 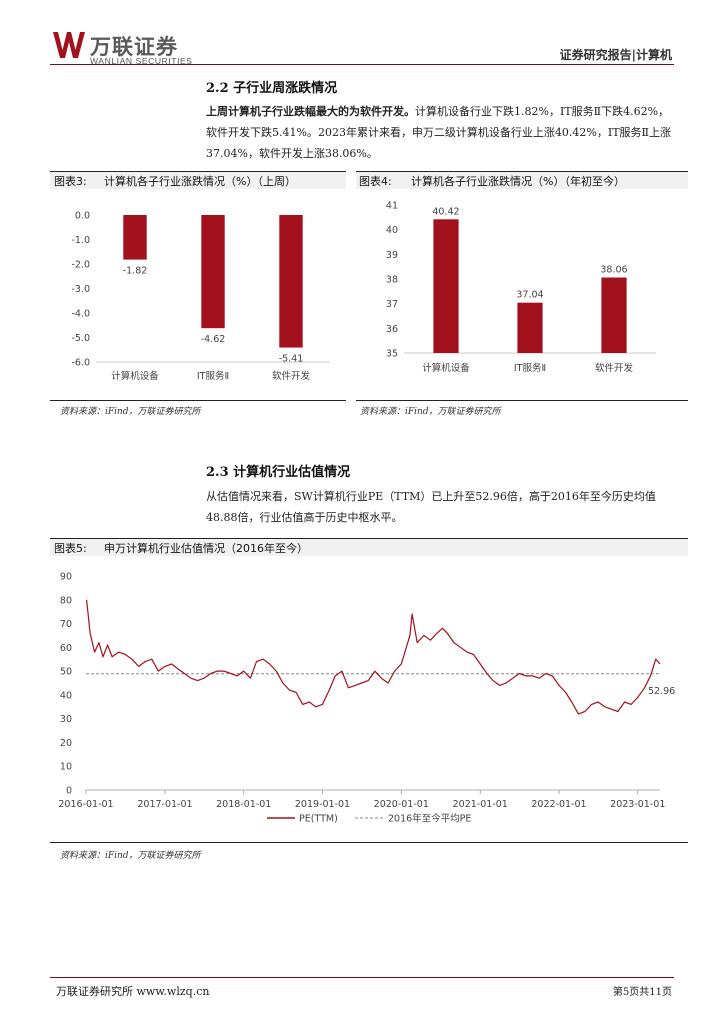 I want to click on wanlian-logo-icon, so click(x=69, y=45).